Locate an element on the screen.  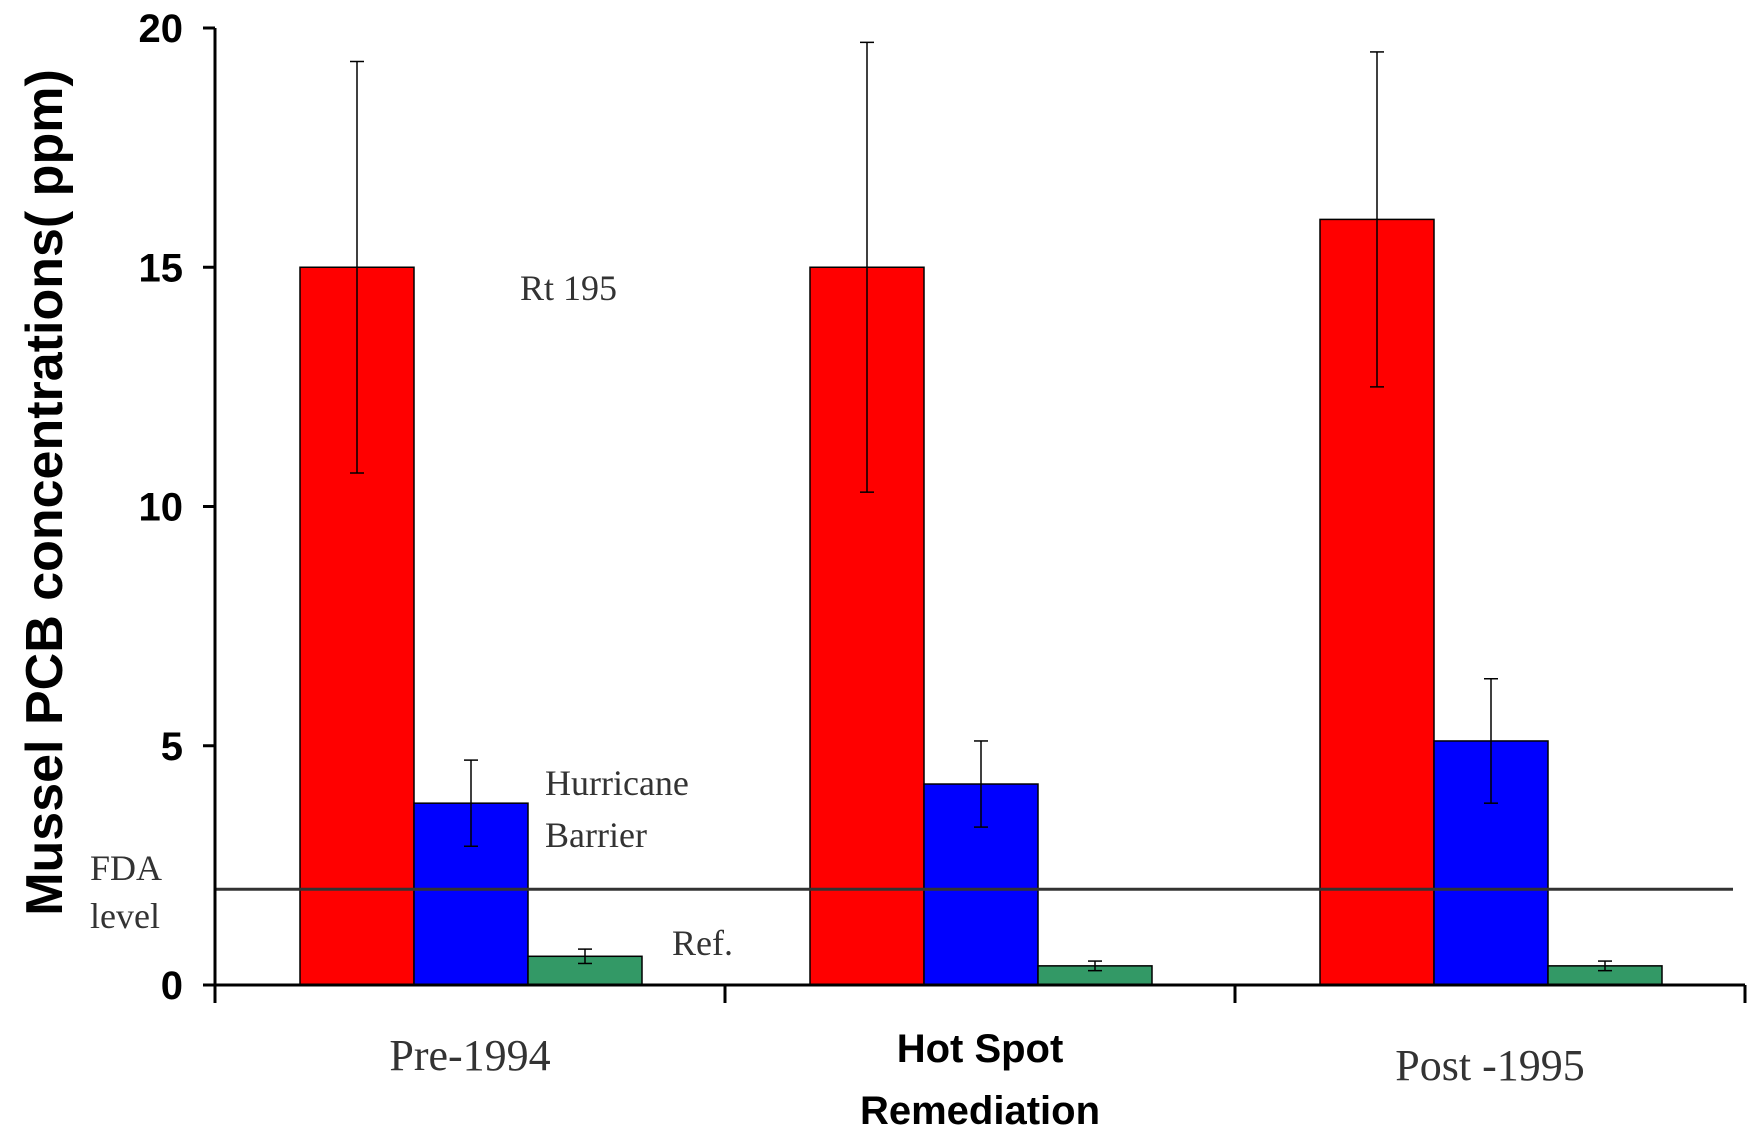
annotation-1-line-0: Hurricane is located at coordinates (617, 783).